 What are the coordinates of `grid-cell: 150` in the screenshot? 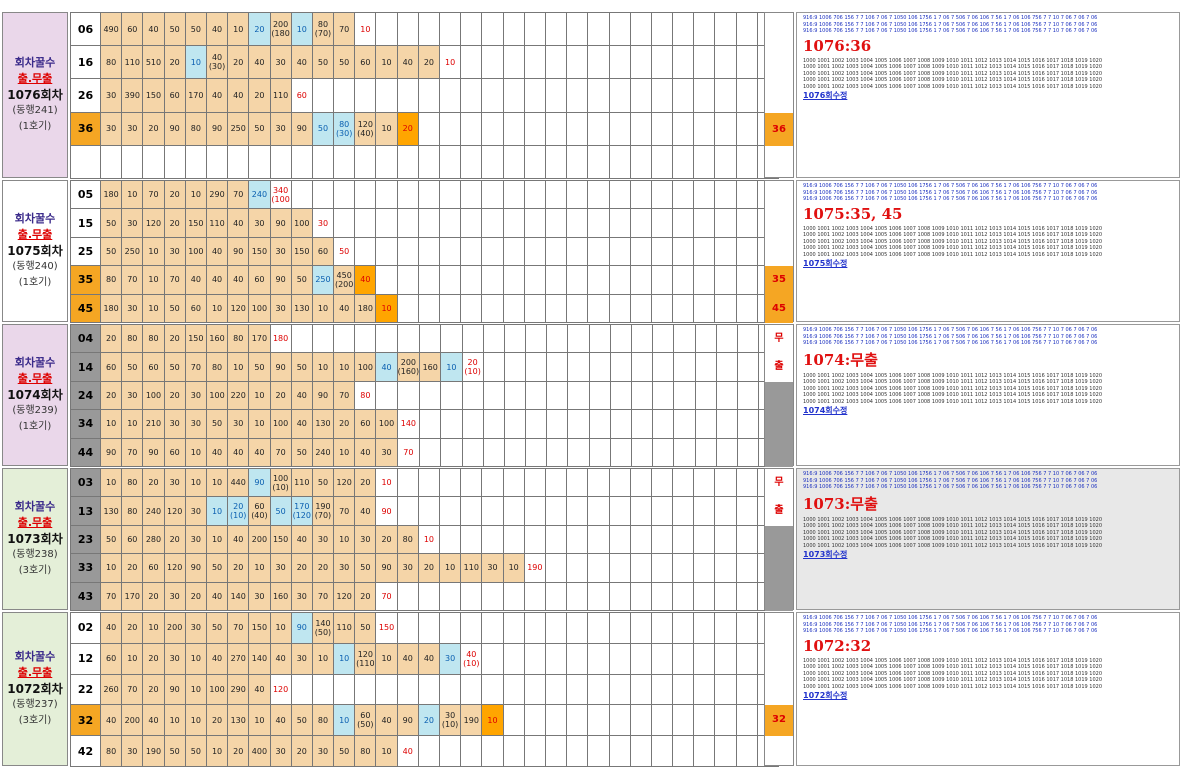 It's located at (195, 338).